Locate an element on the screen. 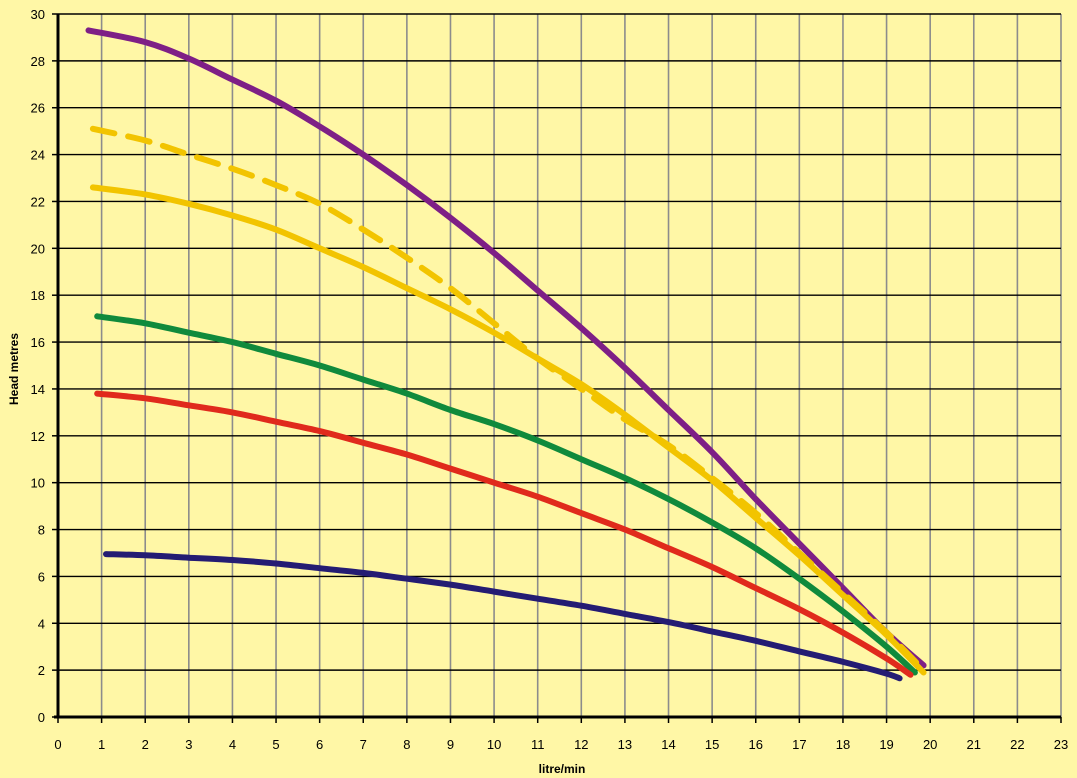 The image size is (1077, 778). x-tick-label: 16 is located at coordinates (756, 744).